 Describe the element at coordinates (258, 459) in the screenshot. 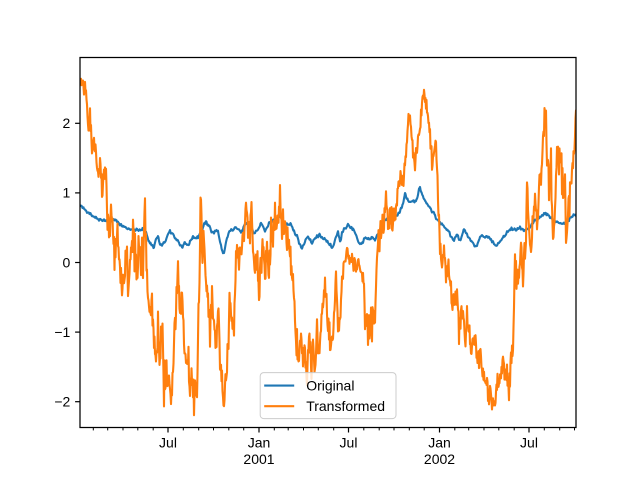

I see `svg-text: 2001` at that location.